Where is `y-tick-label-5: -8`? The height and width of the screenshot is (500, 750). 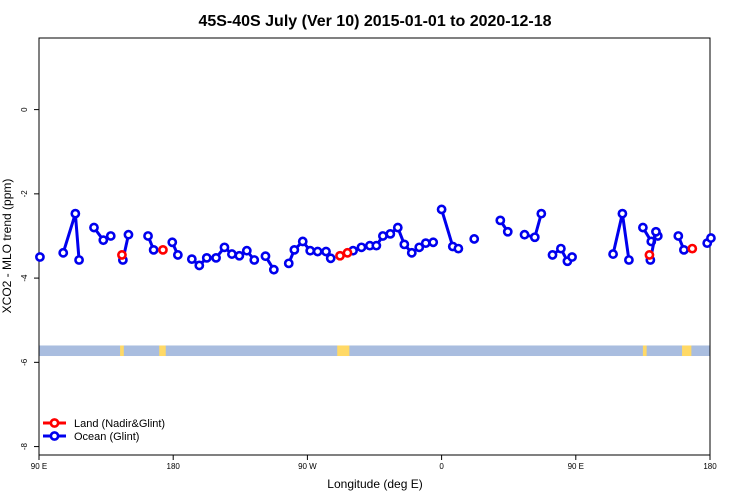
y-tick-label-5: -8 is located at coordinates (24, 446).